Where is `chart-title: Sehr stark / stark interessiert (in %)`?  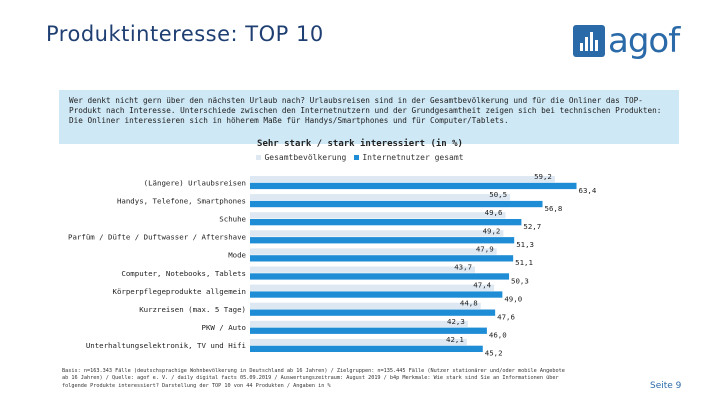 chart-title: Sehr stark / stark interessiert (in %) is located at coordinates (360, 144).